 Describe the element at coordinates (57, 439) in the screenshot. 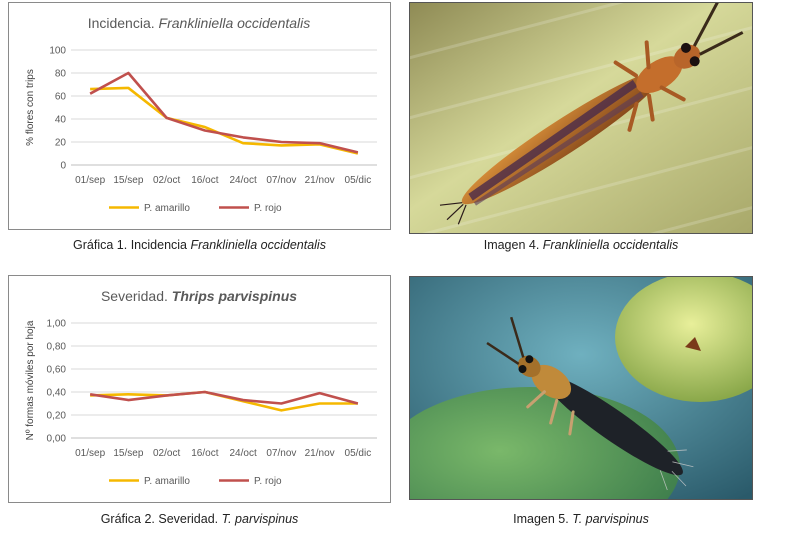

I see `y-tick-label: 0,00` at that location.